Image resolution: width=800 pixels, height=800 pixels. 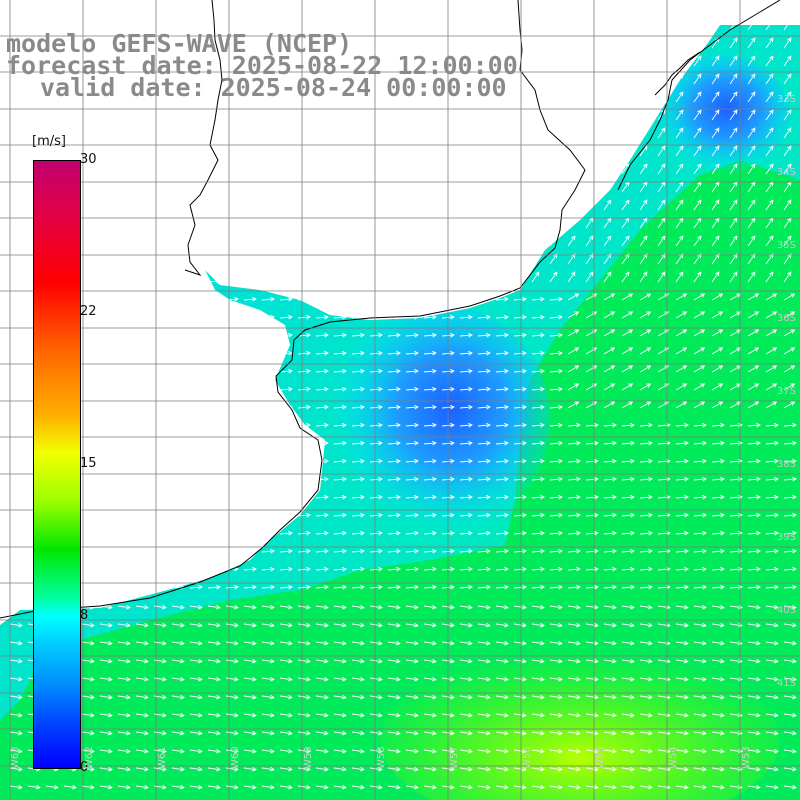 What do you see at coordinates (262, 65) in the screenshot?
I see `forecast-date: forecast date: 2025-08-22 12:00:00` at bounding box center [262, 65].